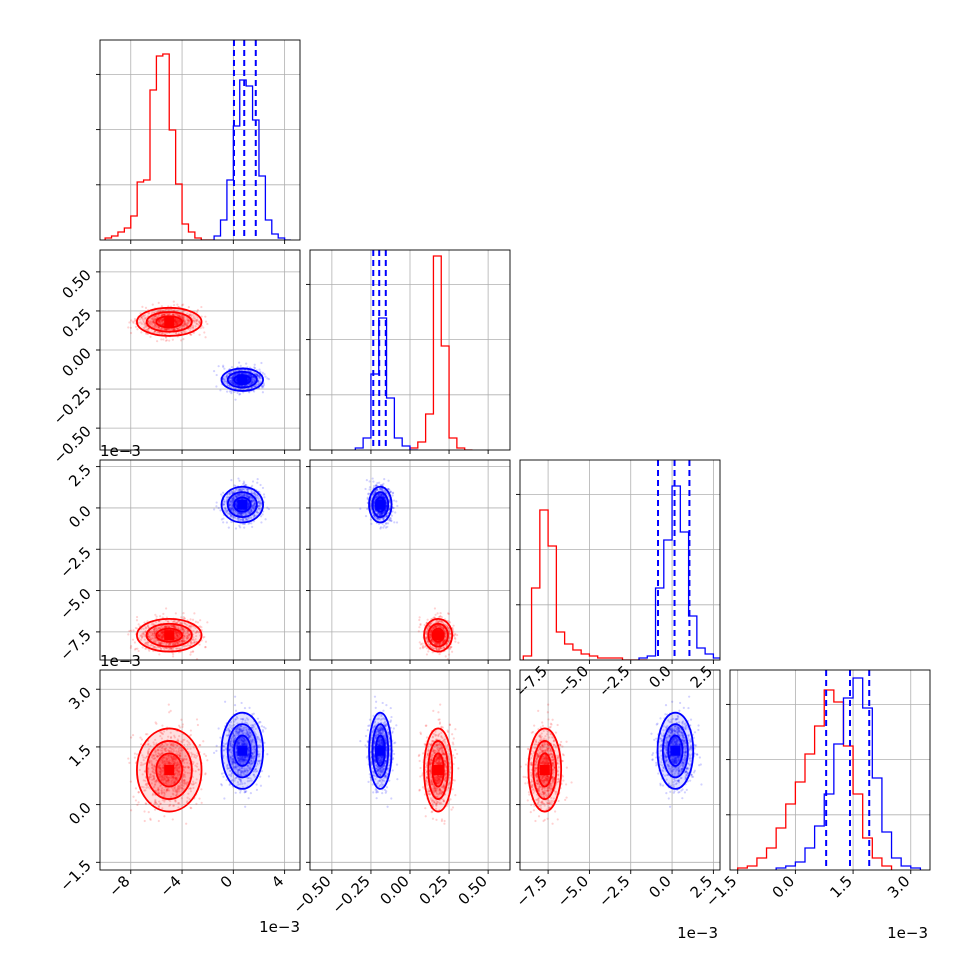 Image resolution: width=970 pixels, height=970 pixels. I want to click on y-tick-label: −2.5, so click(75, 562).